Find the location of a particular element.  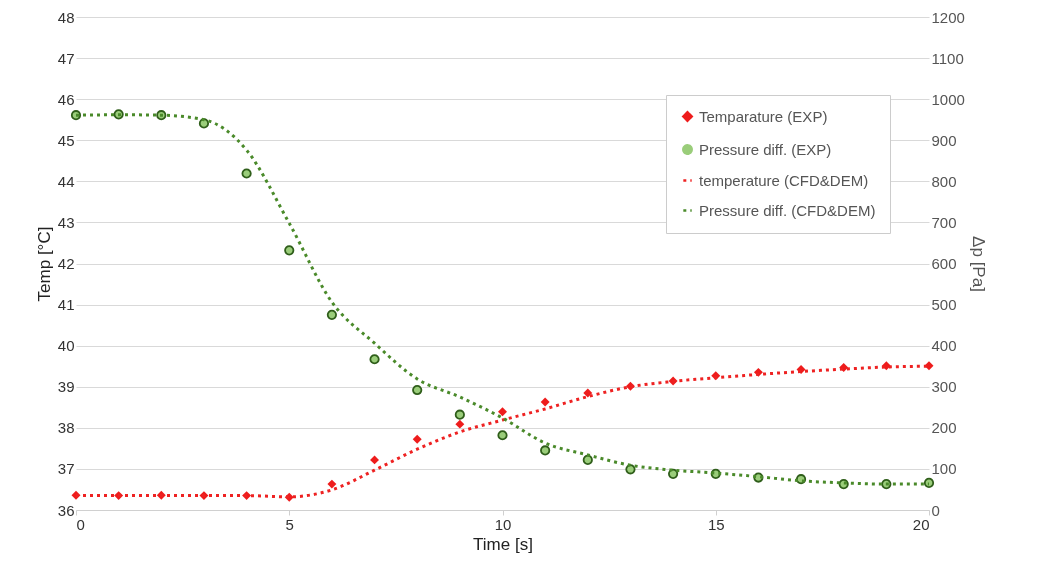

legend-label: Temparature (EXP) is located at coordinates (763, 116).